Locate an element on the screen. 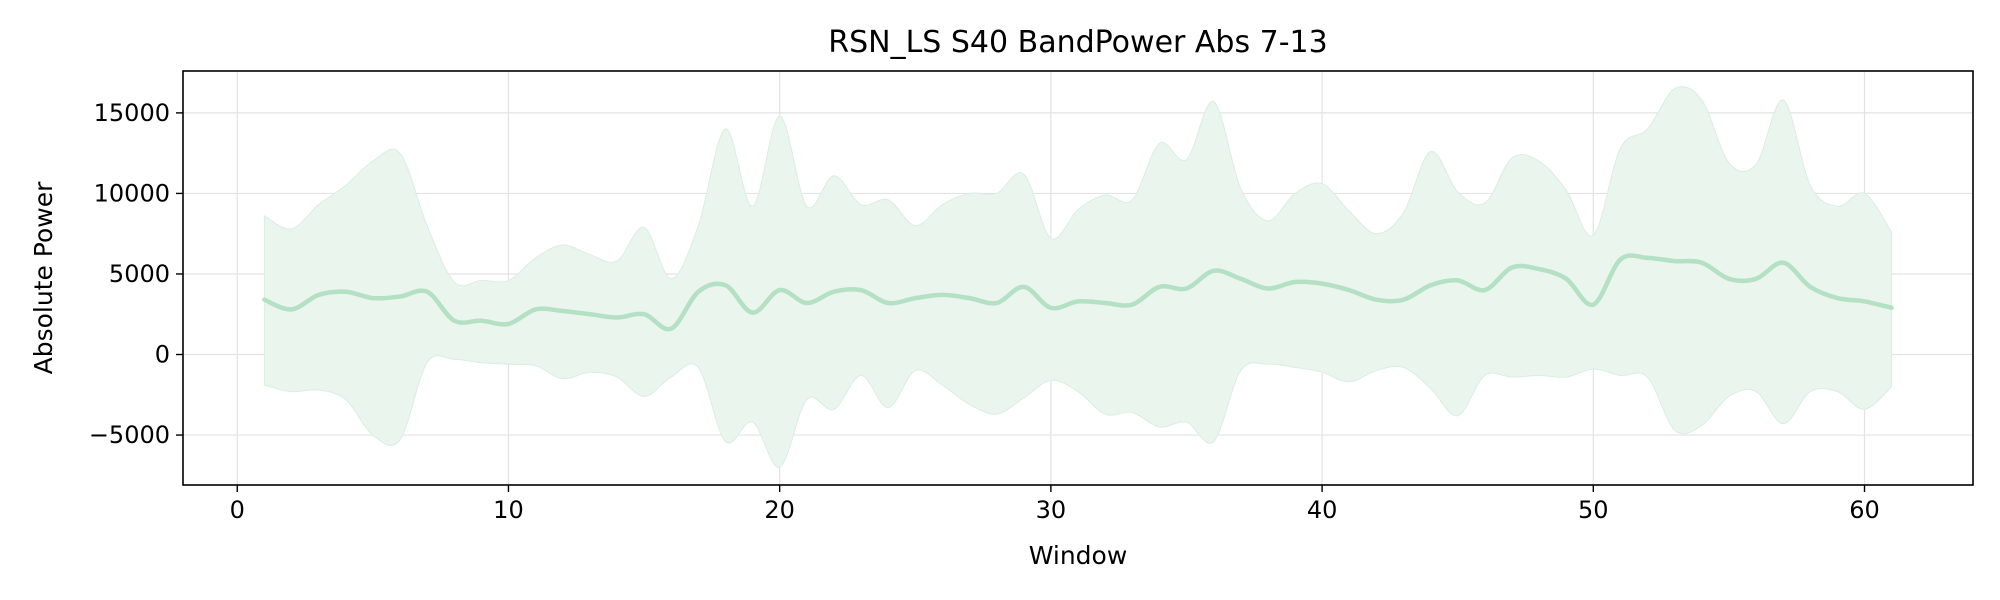 This screenshot has height=600, width=2000. y-axis-title: Absolute Power is located at coordinates (43, 278).